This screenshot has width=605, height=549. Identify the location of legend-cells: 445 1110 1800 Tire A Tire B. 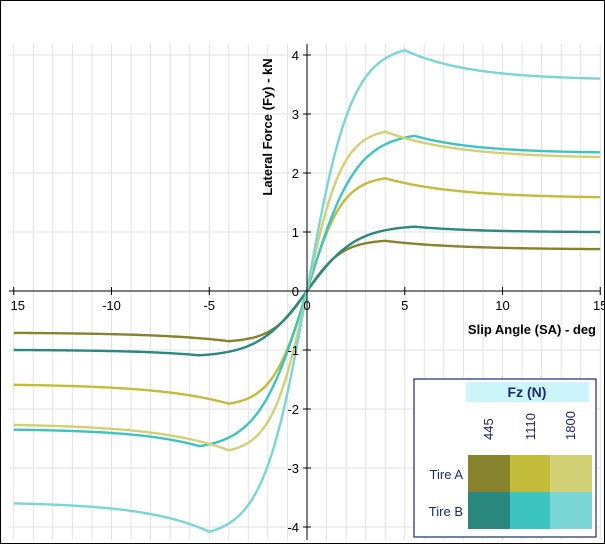
(510, 470).